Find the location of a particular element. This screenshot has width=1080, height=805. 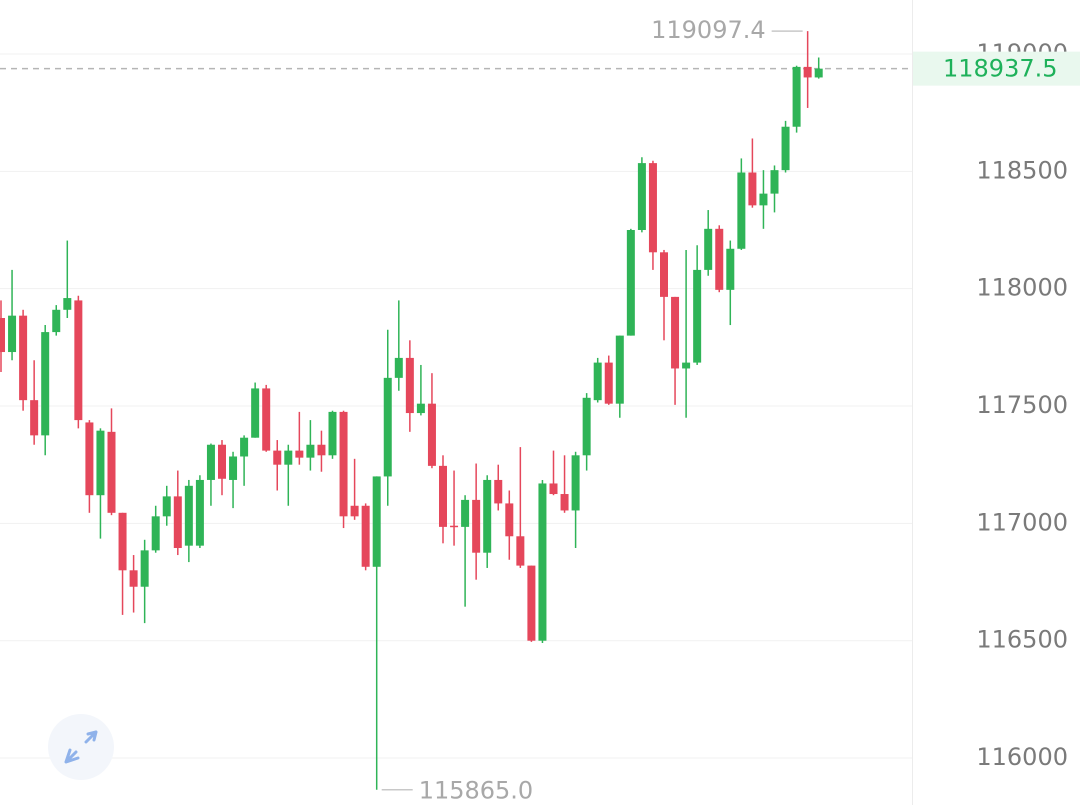

y-tick-label: 118000 is located at coordinates (1022, 288).